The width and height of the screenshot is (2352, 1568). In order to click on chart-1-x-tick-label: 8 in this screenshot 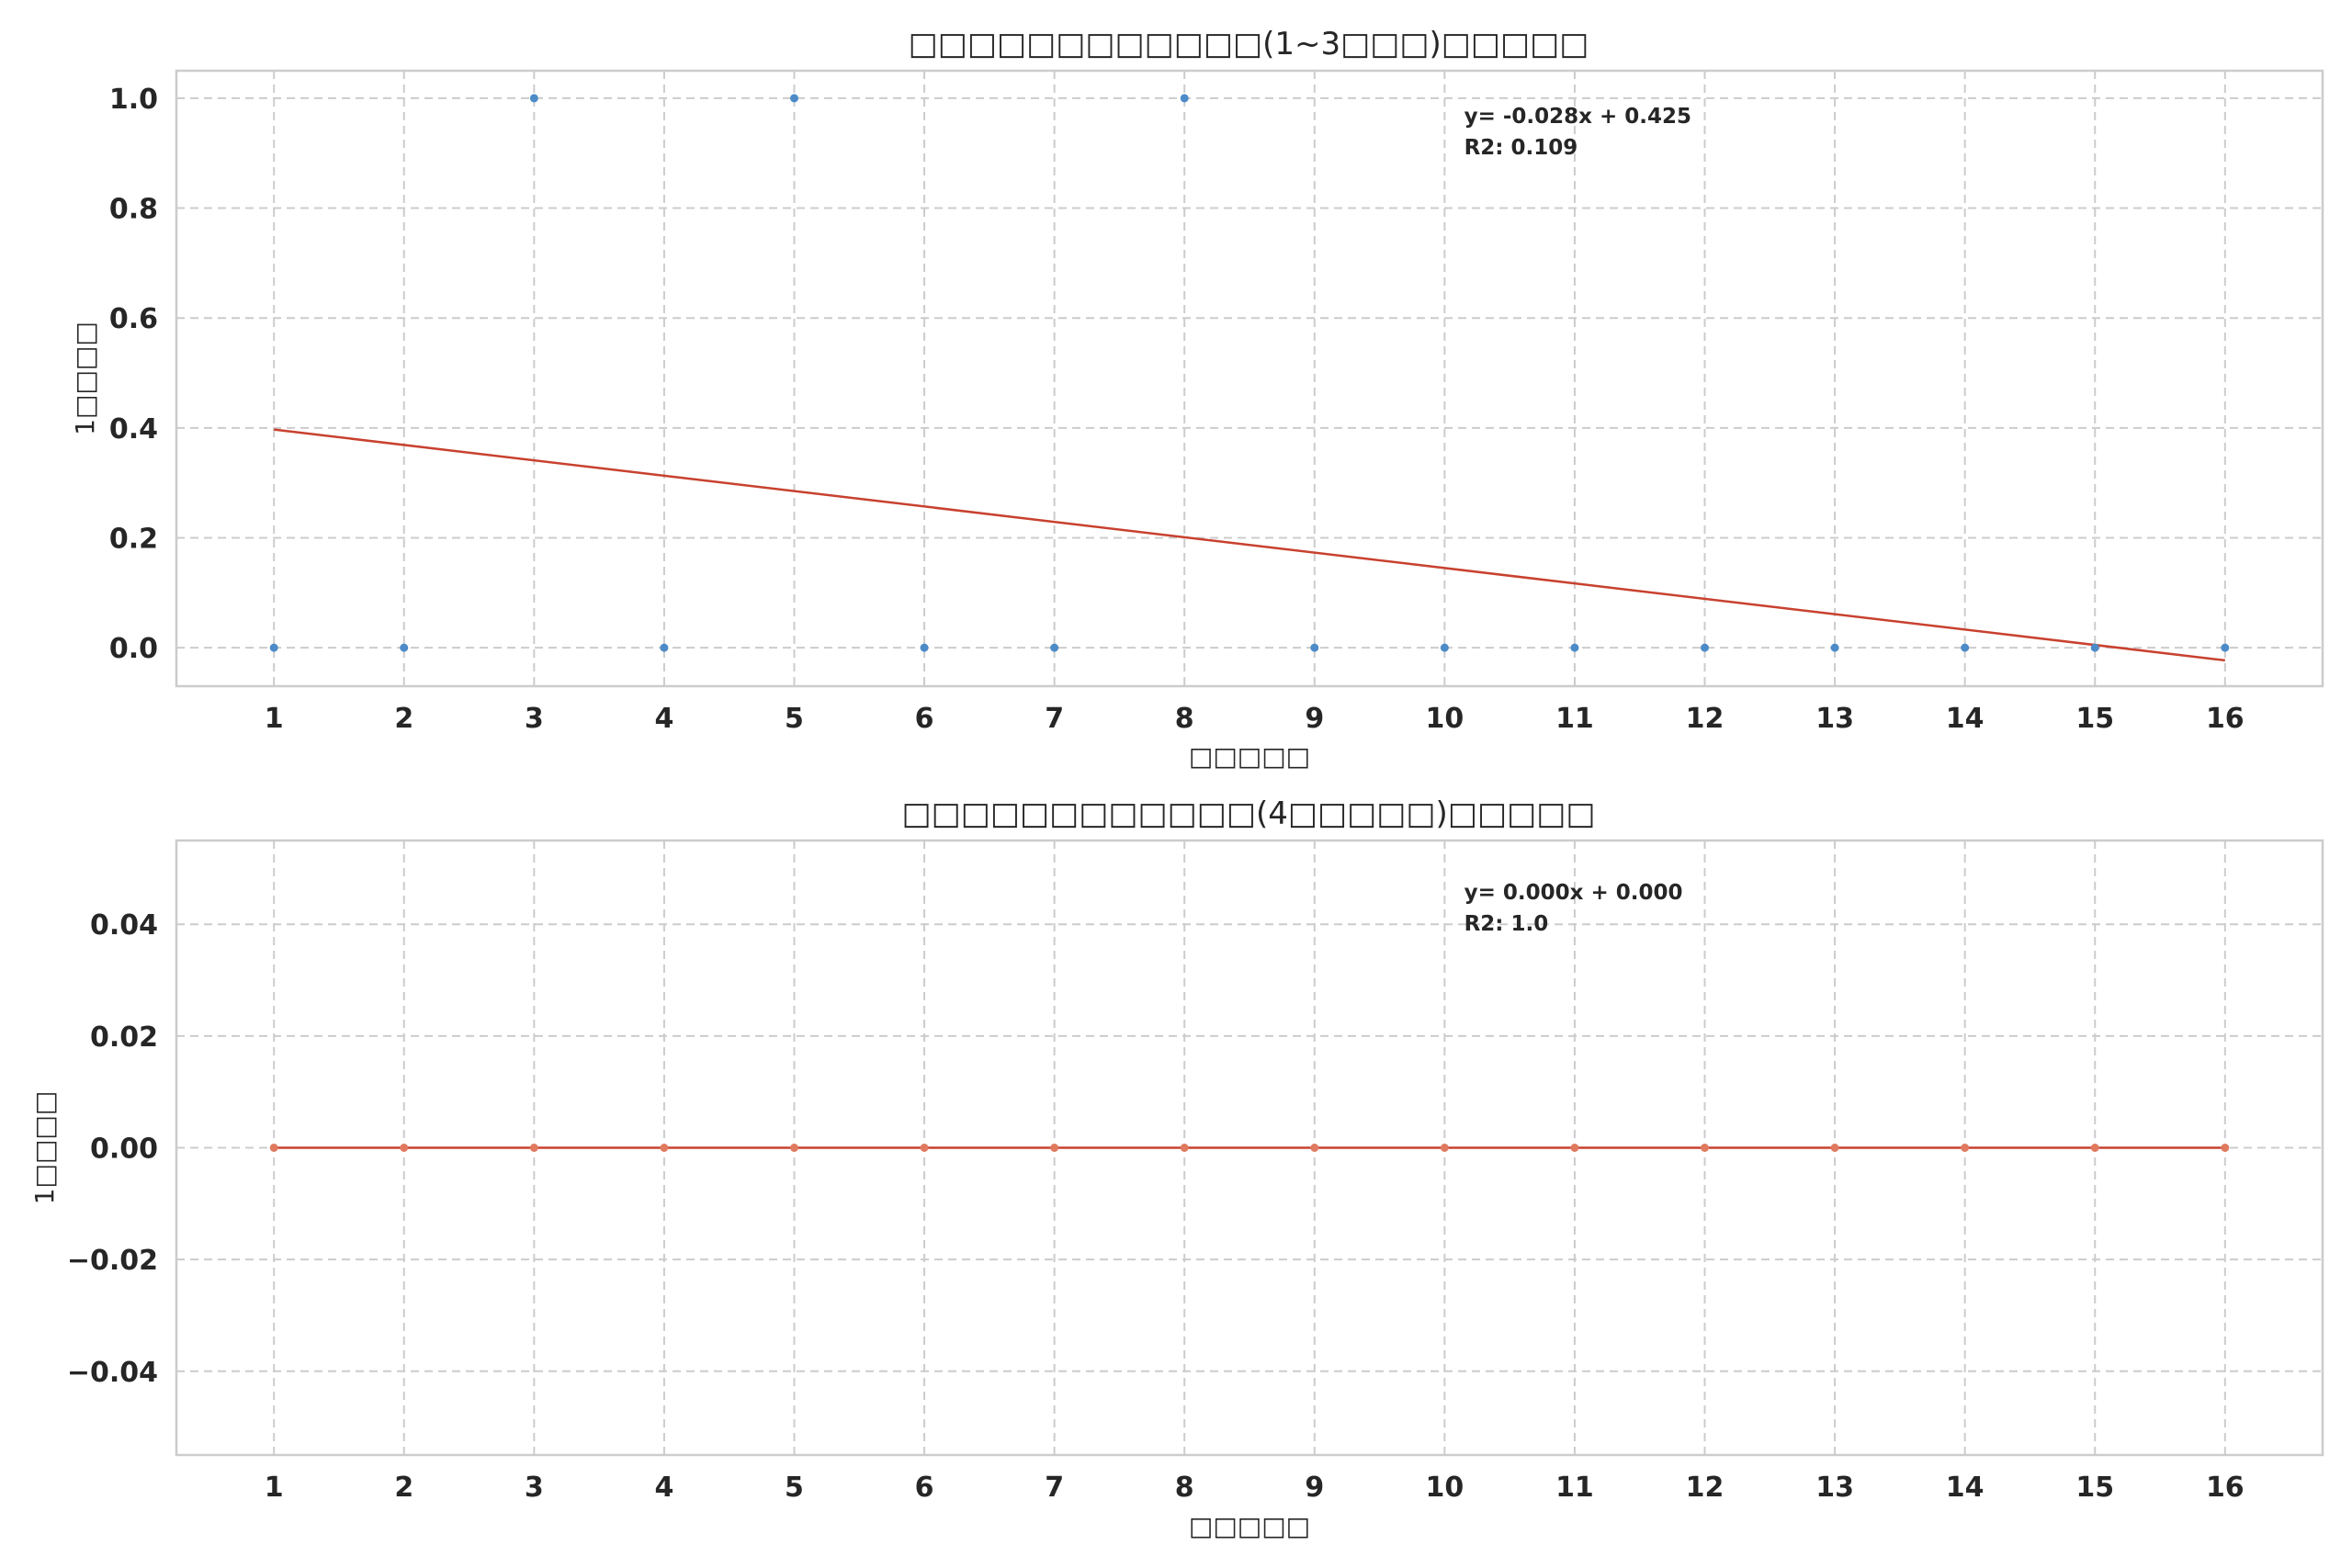, I will do `click(1184, 719)`.